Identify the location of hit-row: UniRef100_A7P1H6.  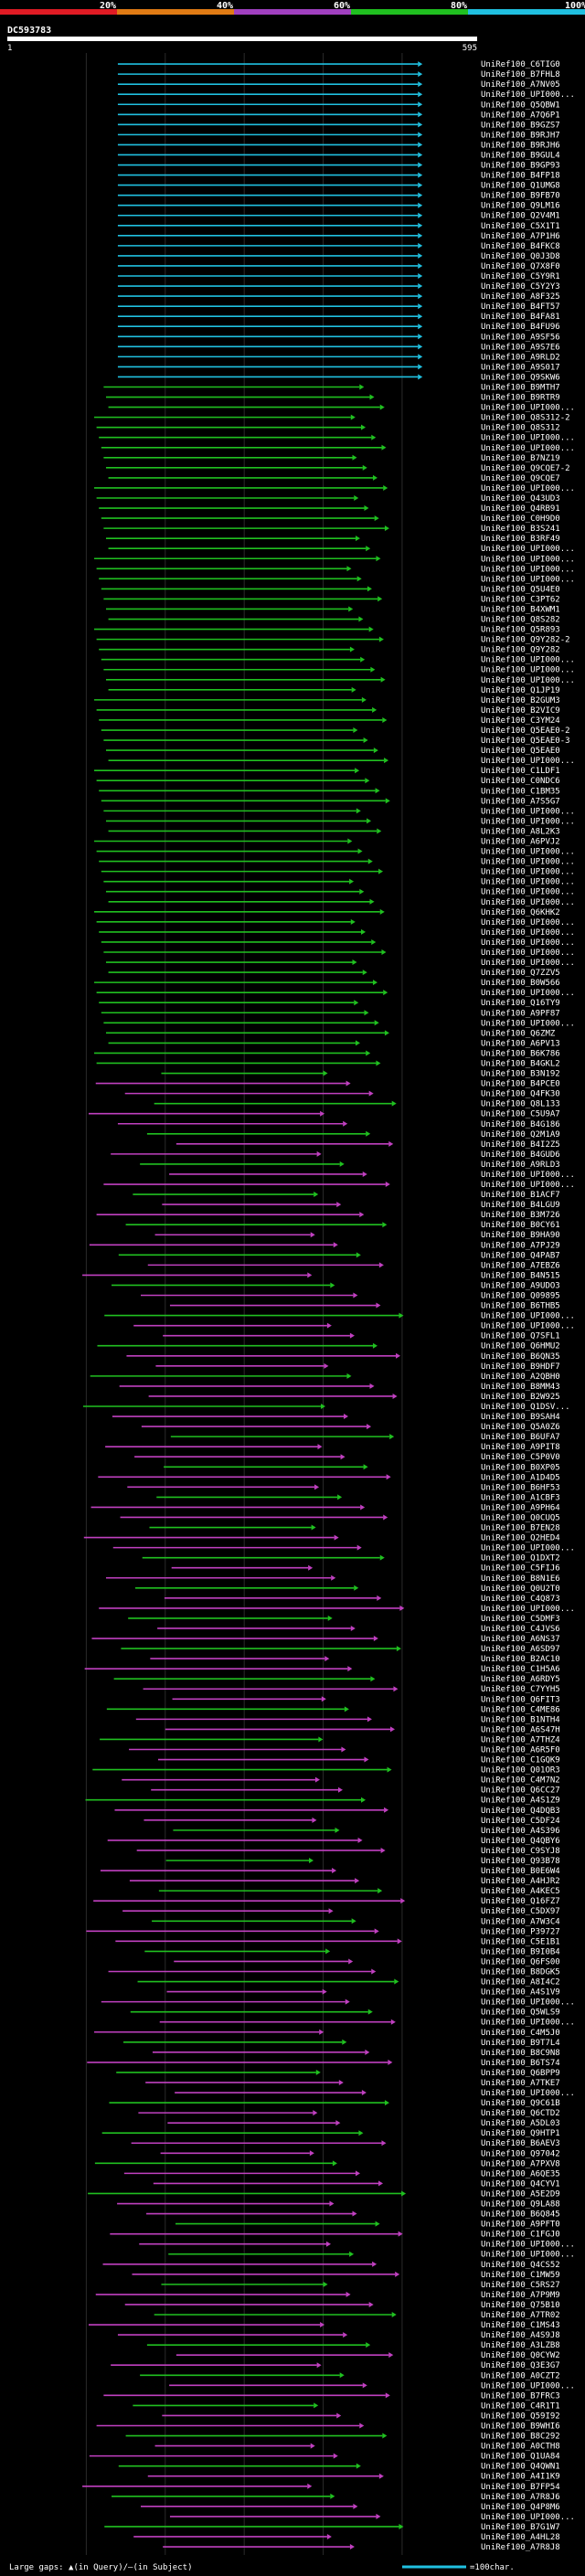
(339, 236).